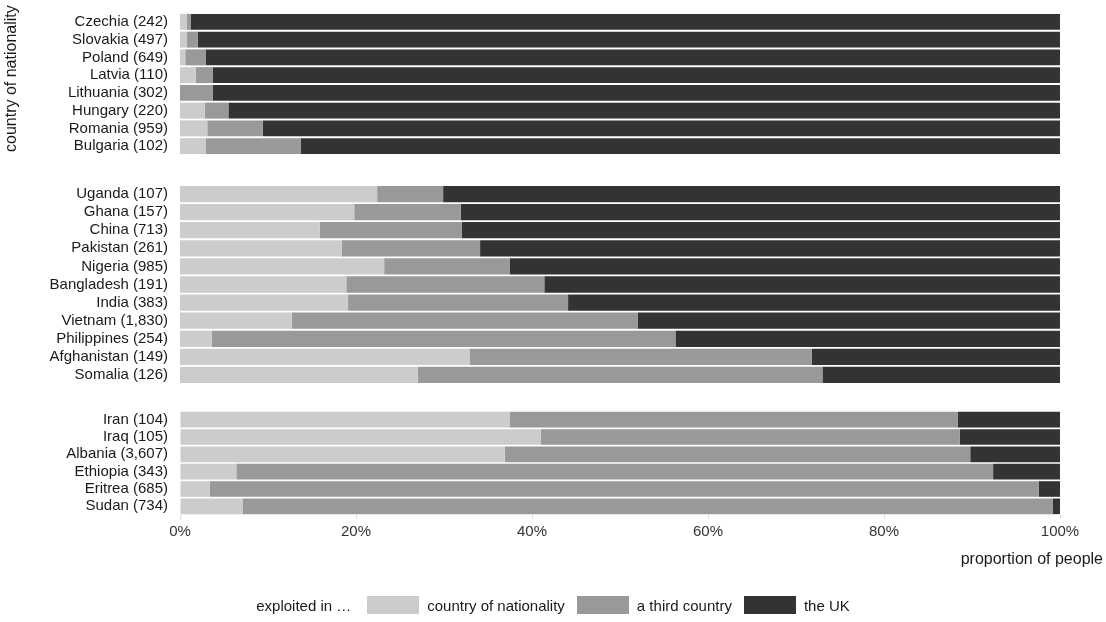  Describe the element at coordinates (135, 418) in the screenshot. I see `y-tick-label: Iran (104)` at that location.